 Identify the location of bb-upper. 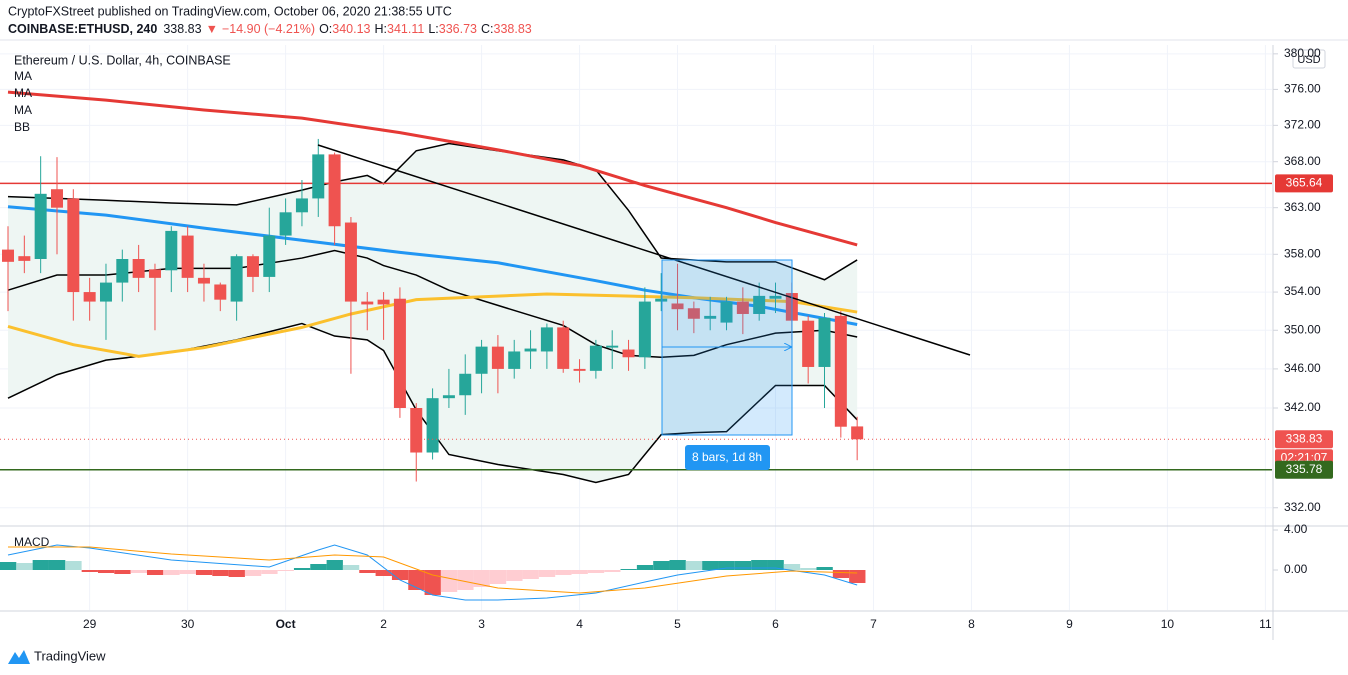
(432, 211).